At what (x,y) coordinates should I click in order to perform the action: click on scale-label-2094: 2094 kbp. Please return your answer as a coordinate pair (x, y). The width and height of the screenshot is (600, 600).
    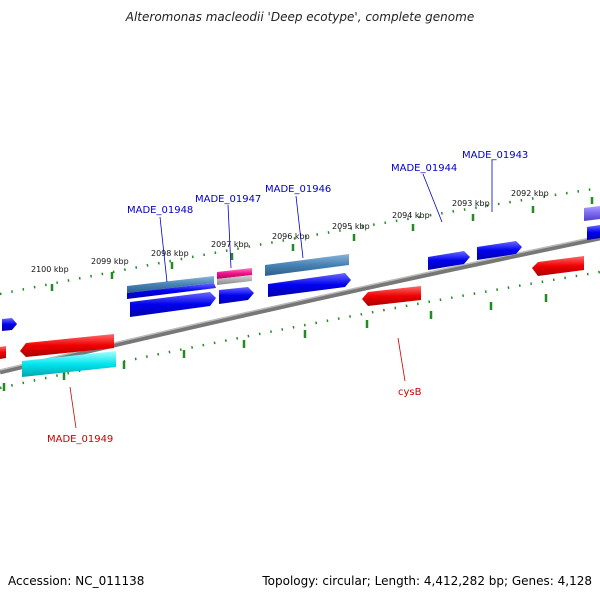
    Looking at the image, I should click on (411, 215).